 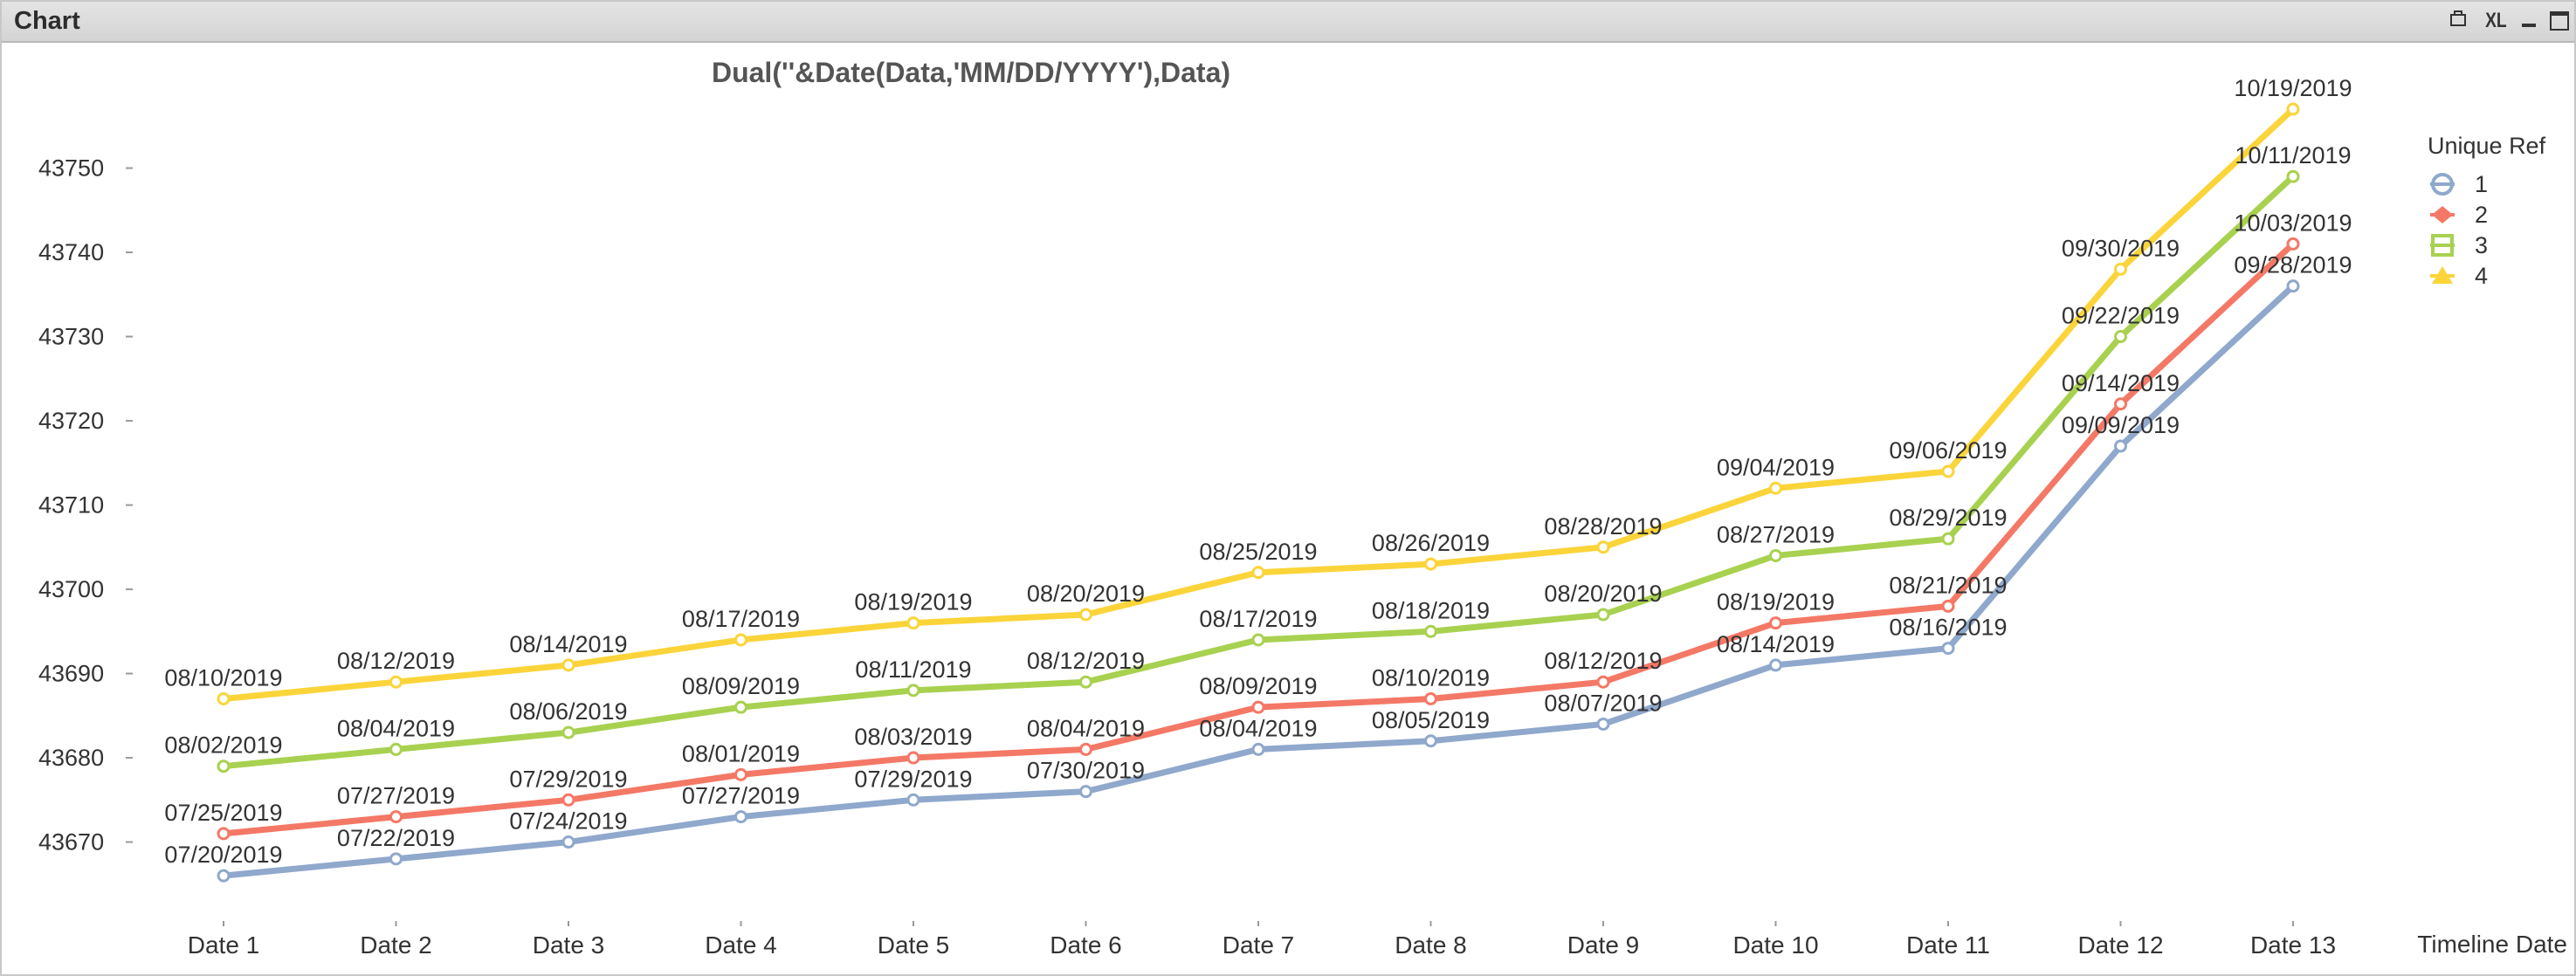 What do you see at coordinates (2530, 21) in the screenshot?
I see `minimize-icon` at bounding box center [2530, 21].